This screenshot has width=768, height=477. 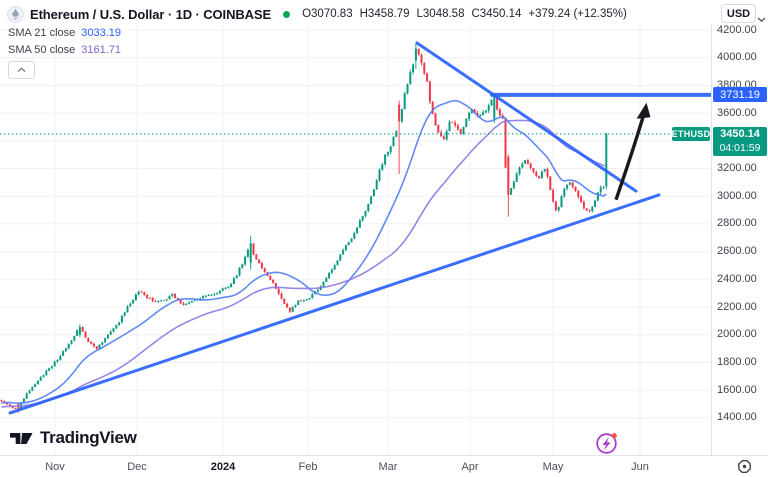 I want to click on indicator-label: SMA 50 close, so click(x=42, y=50).